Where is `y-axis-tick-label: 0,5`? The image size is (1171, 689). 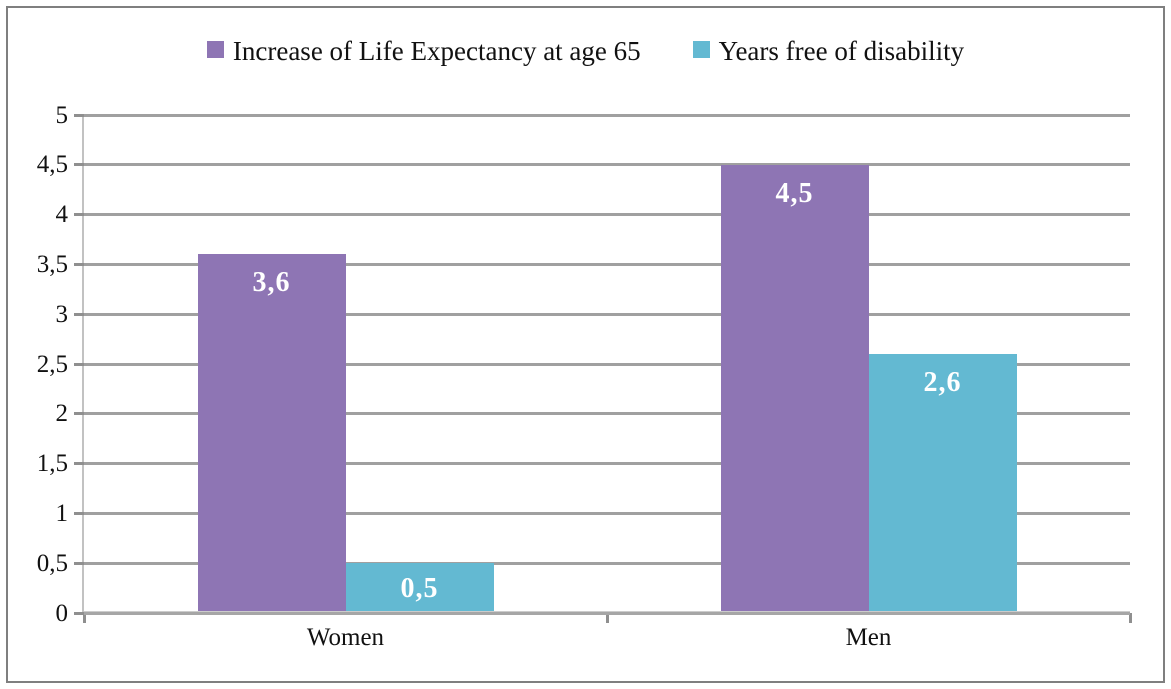
y-axis-tick-label: 0,5 is located at coordinates (52, 563).